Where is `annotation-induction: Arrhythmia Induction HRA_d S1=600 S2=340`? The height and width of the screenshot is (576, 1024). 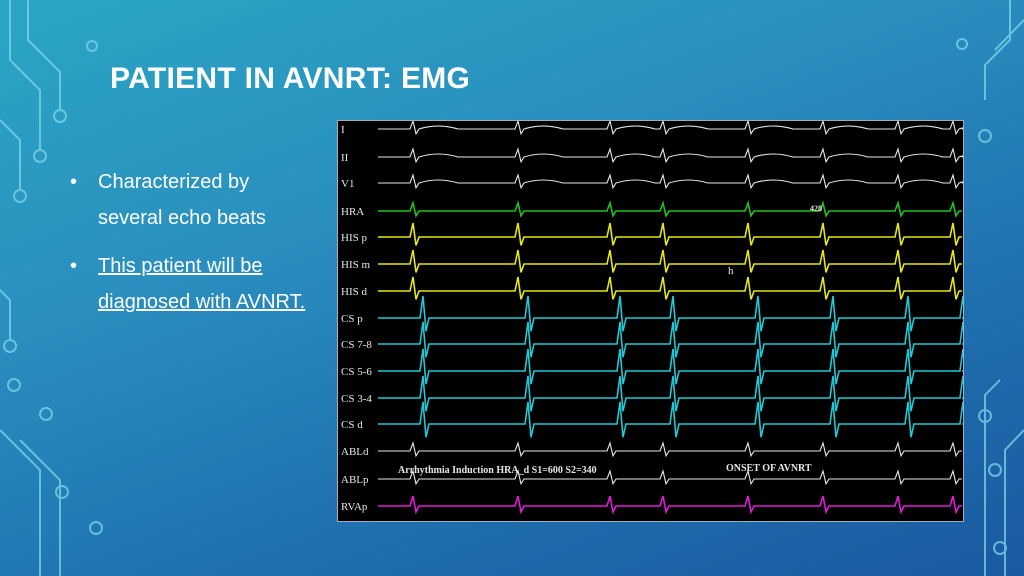
annotation-induction: Arrhythmia Induction HRA_d S1=600 S2=340 is located at coordinates (497, 470).